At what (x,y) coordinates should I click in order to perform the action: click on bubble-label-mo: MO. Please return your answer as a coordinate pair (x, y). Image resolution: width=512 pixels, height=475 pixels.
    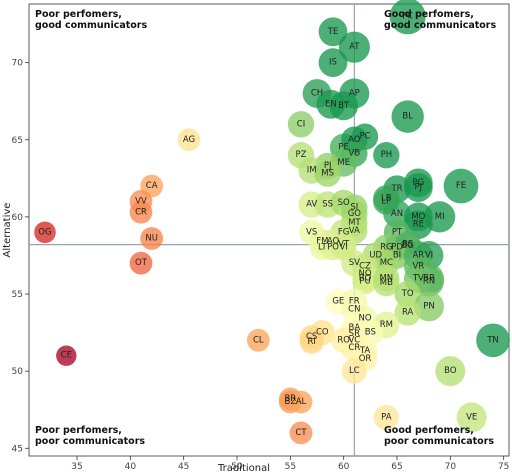
    Looking at the image, I should click on (418, 217).